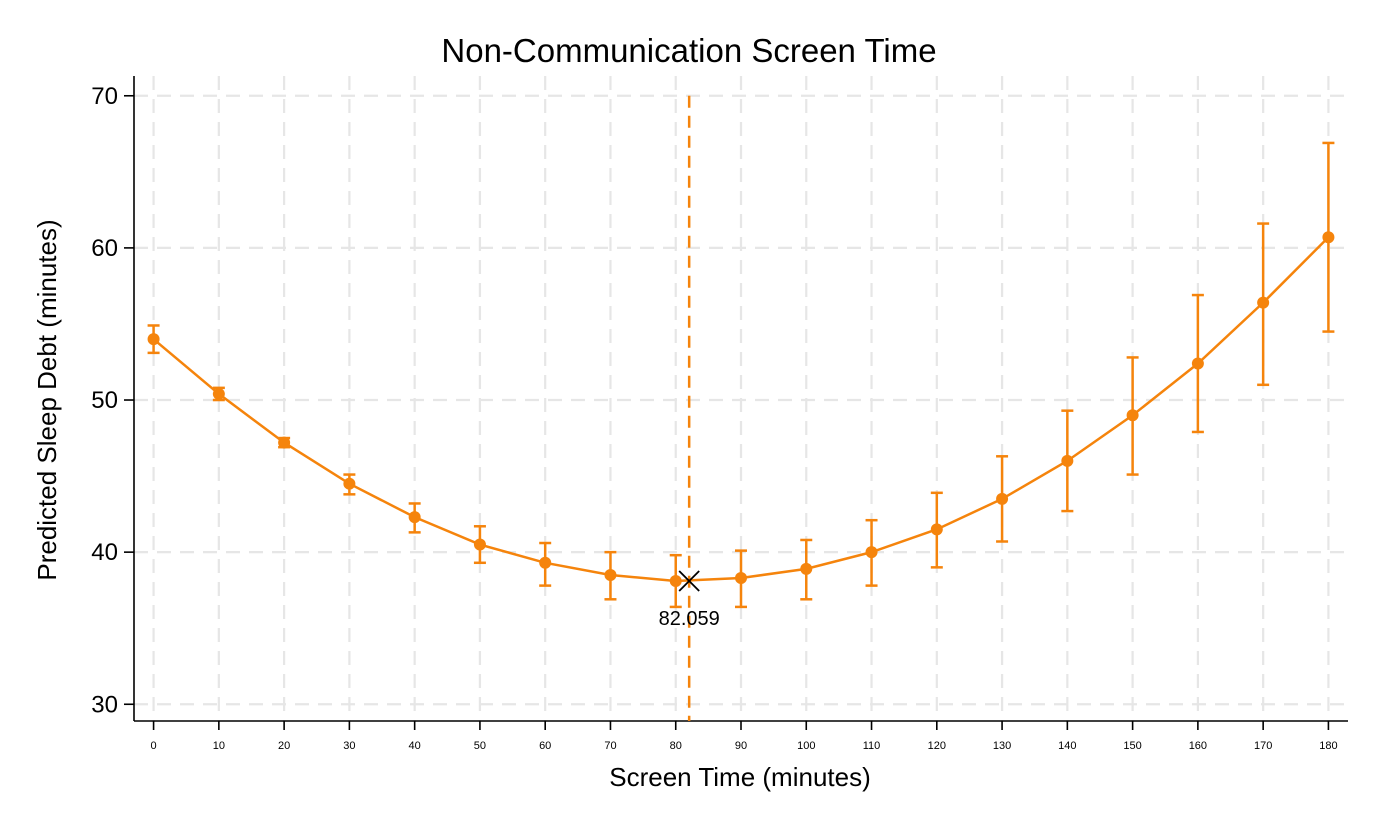  Describe the element at coordinates (349, 746) in the screenshot. I see `x-tick-label: 30` at that location.